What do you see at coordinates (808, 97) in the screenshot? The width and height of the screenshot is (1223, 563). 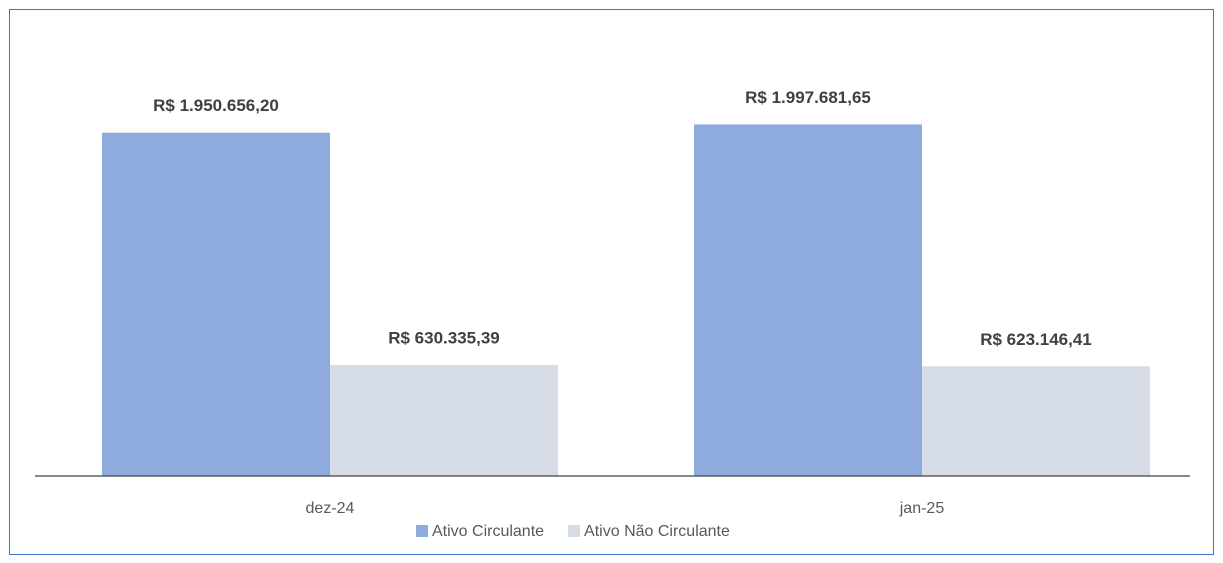 I see `data-label: R$ 1.997.681,65` at bounding box center [808, 97].